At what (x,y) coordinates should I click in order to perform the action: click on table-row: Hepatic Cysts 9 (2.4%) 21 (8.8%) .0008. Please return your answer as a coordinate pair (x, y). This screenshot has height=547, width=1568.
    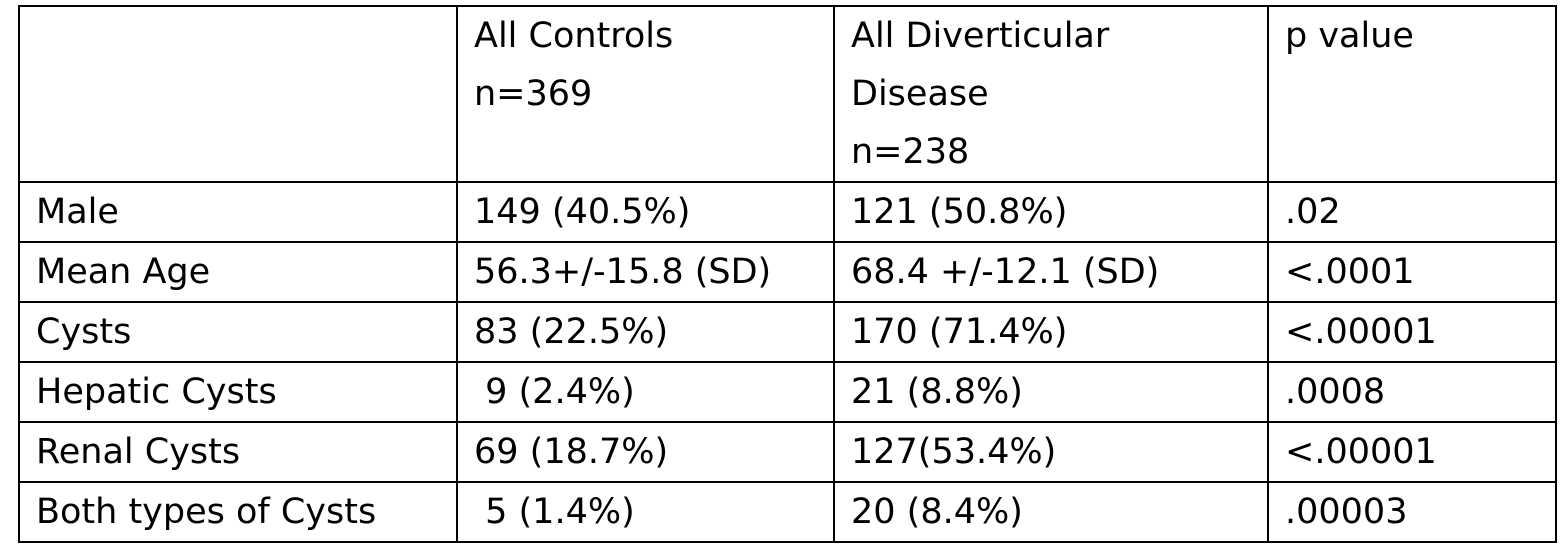
    Looking at the image, I should click on (787, 392).